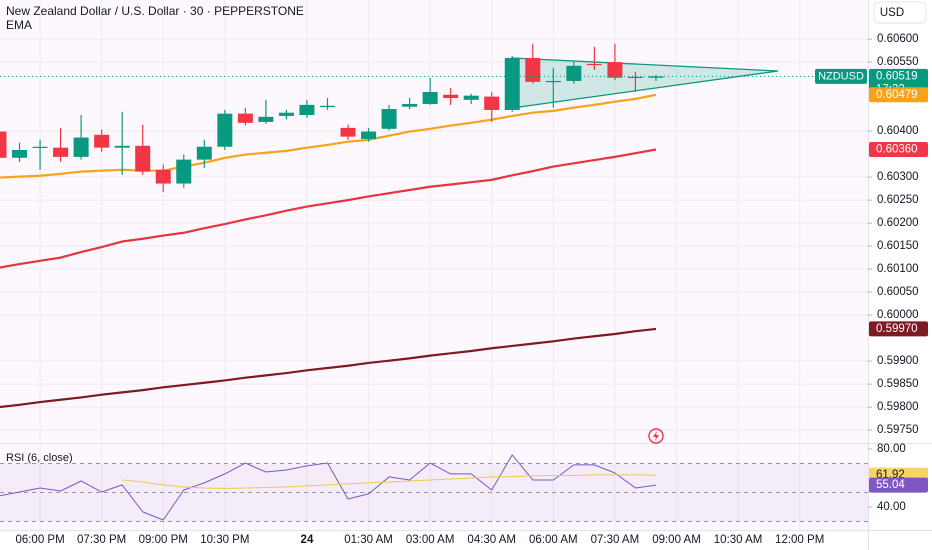 The image size is (932, 550). What do you see at coordinates (163, 540) in the screenshot?
I see `x-tick-label: 09:00 PM` at bounding box center [163, 540].